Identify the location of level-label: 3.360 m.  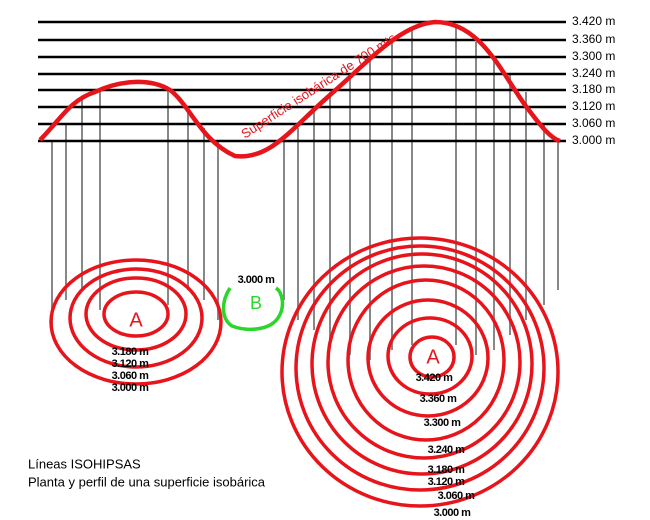
(593, 39).